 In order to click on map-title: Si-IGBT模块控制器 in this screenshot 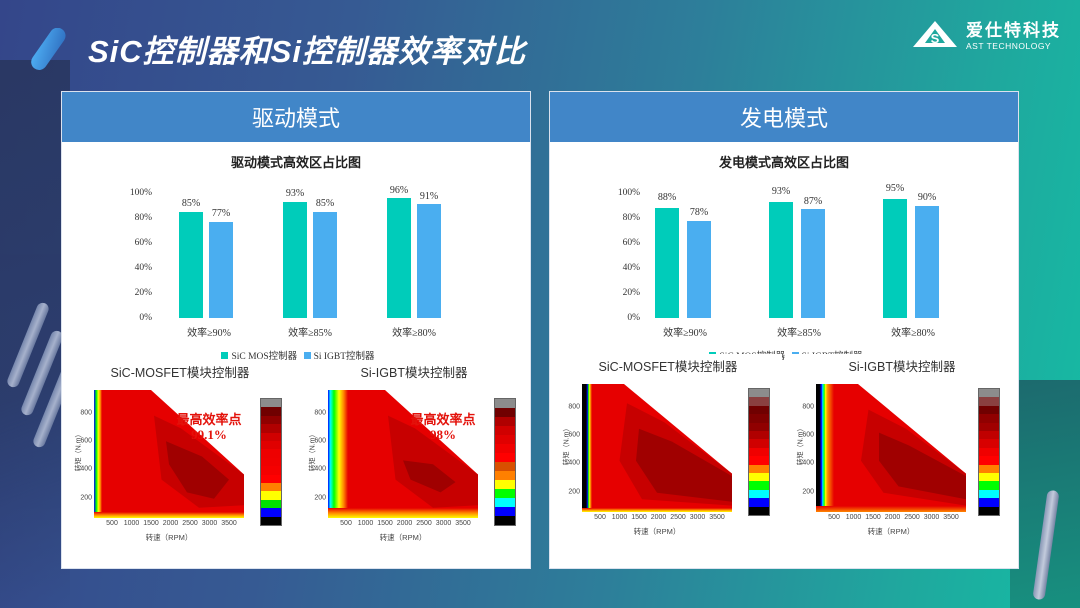, I will do `click(414, 373)`.